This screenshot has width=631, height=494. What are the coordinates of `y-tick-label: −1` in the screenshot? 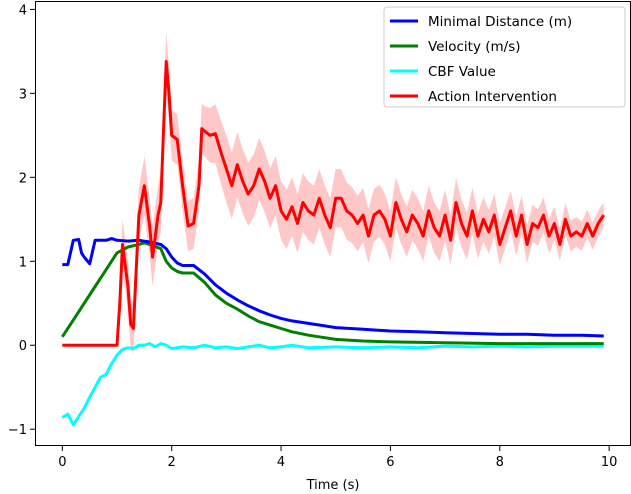 It's located at (17, 430).